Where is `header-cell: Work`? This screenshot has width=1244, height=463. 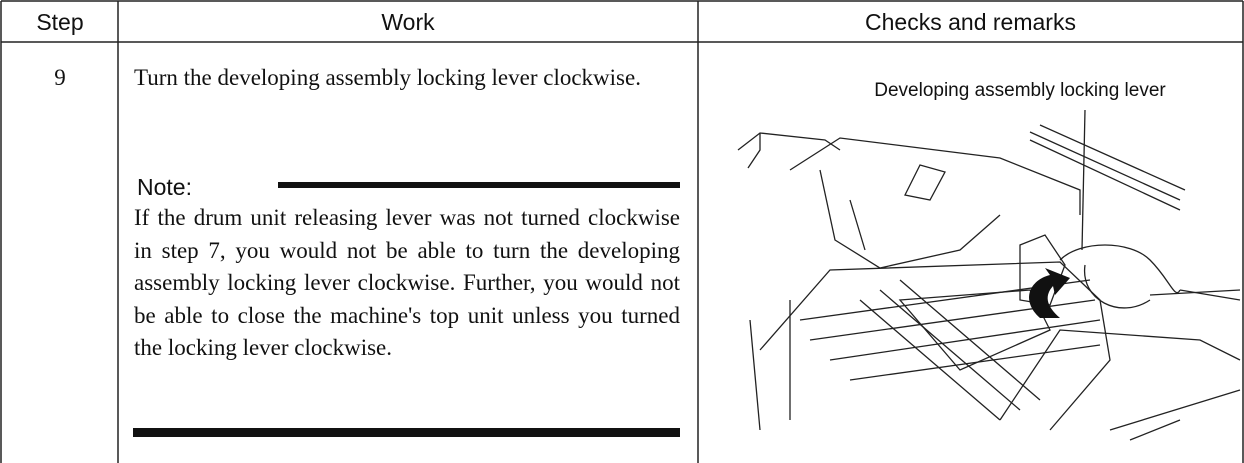
header-cell: Work is located at coordinates (408, 22).